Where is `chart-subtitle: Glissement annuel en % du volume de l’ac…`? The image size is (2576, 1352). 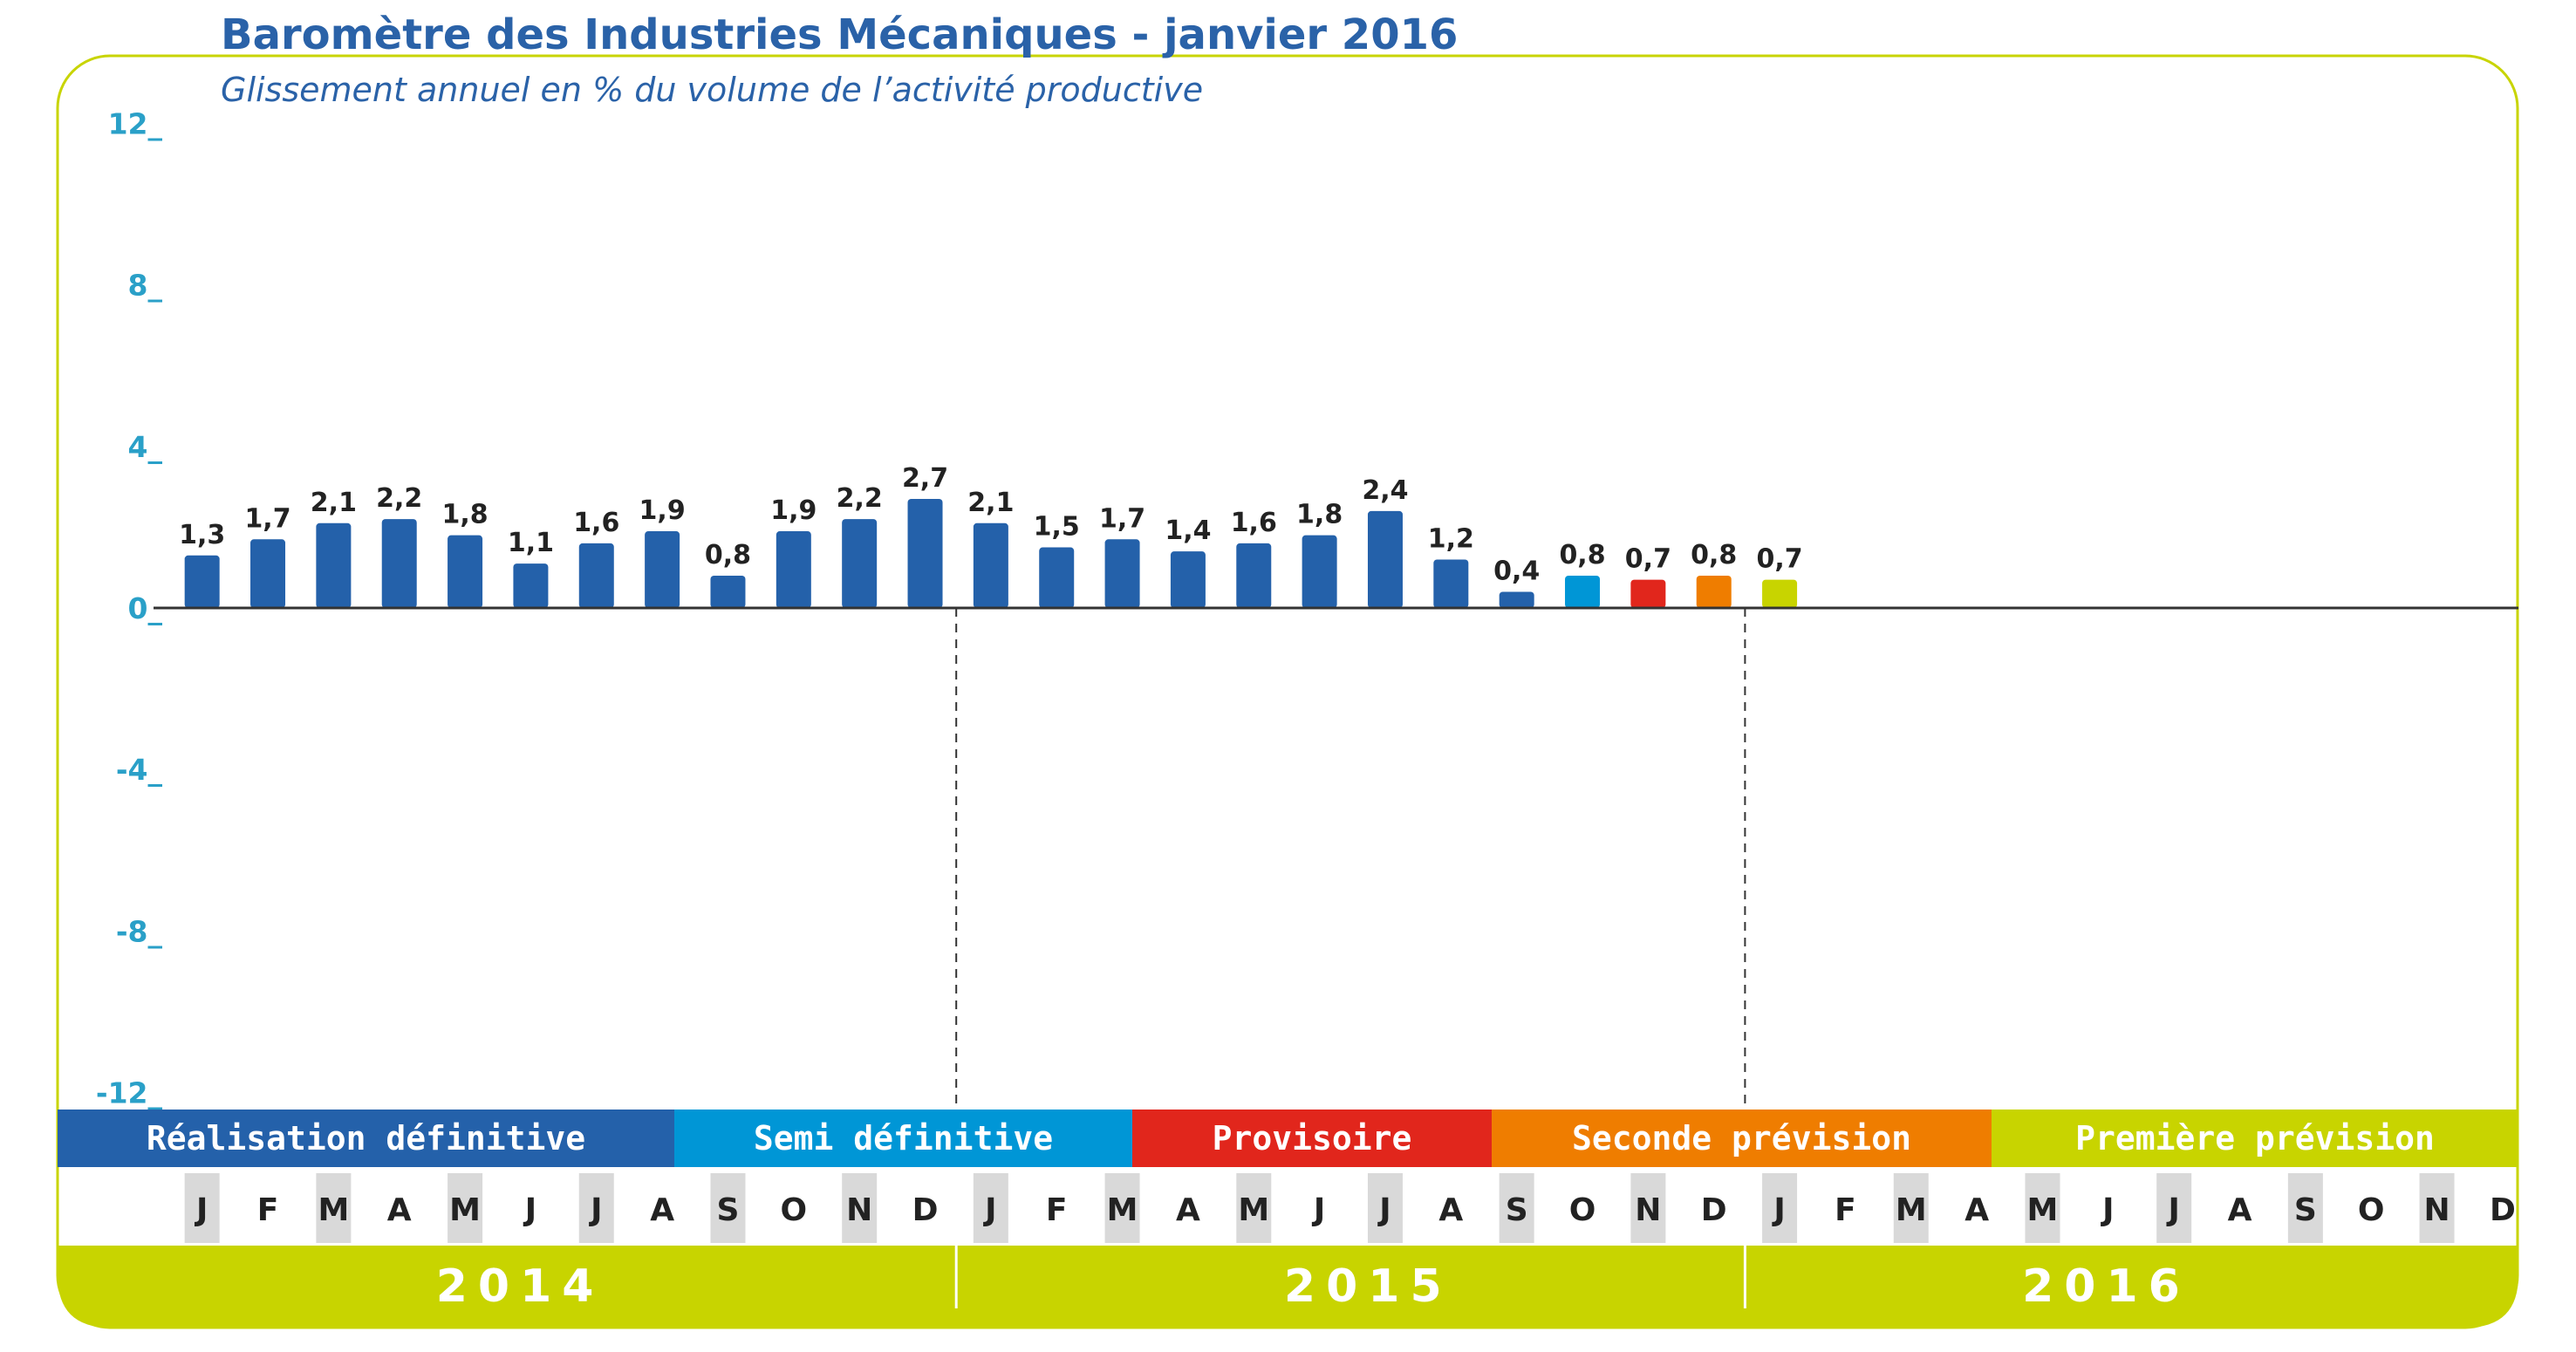
chart-subtitle: Glissement annuel en % du volume de l’ac… is located at coordinates (712, 90).